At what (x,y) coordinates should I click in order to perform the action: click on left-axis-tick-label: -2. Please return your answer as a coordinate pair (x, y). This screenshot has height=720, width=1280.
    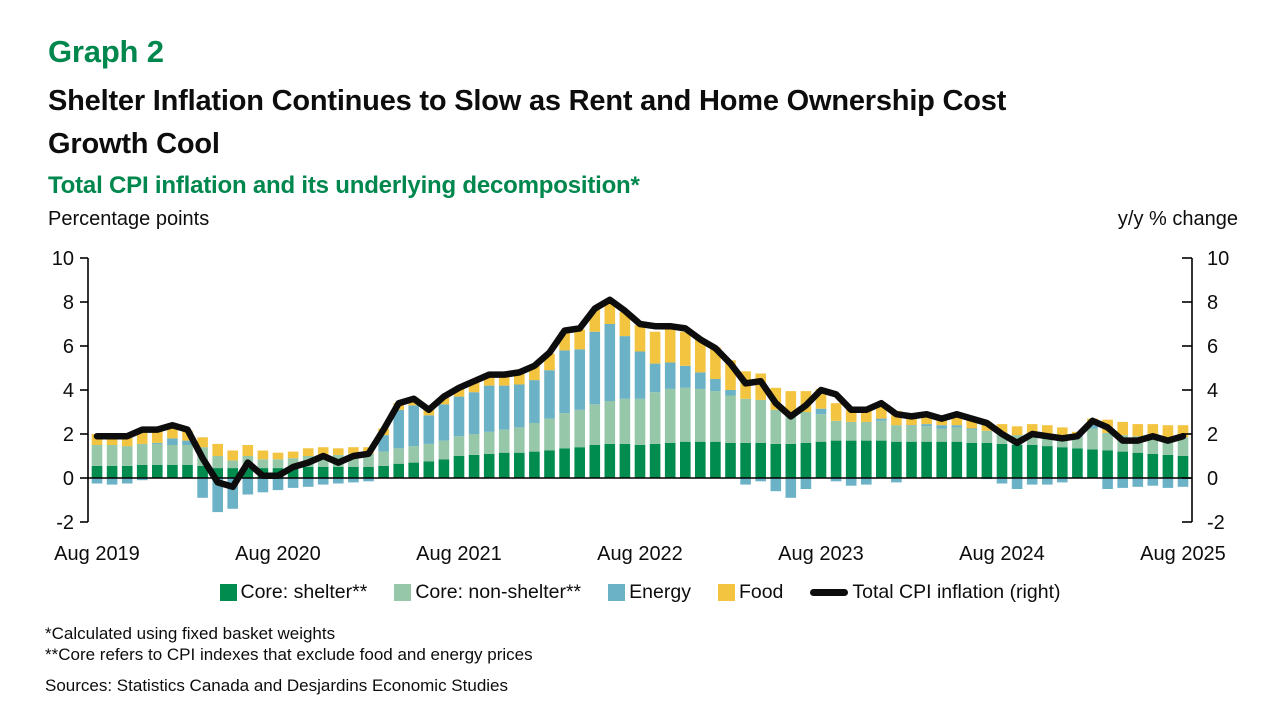
    Looking at the image, I should click on (65, 523).